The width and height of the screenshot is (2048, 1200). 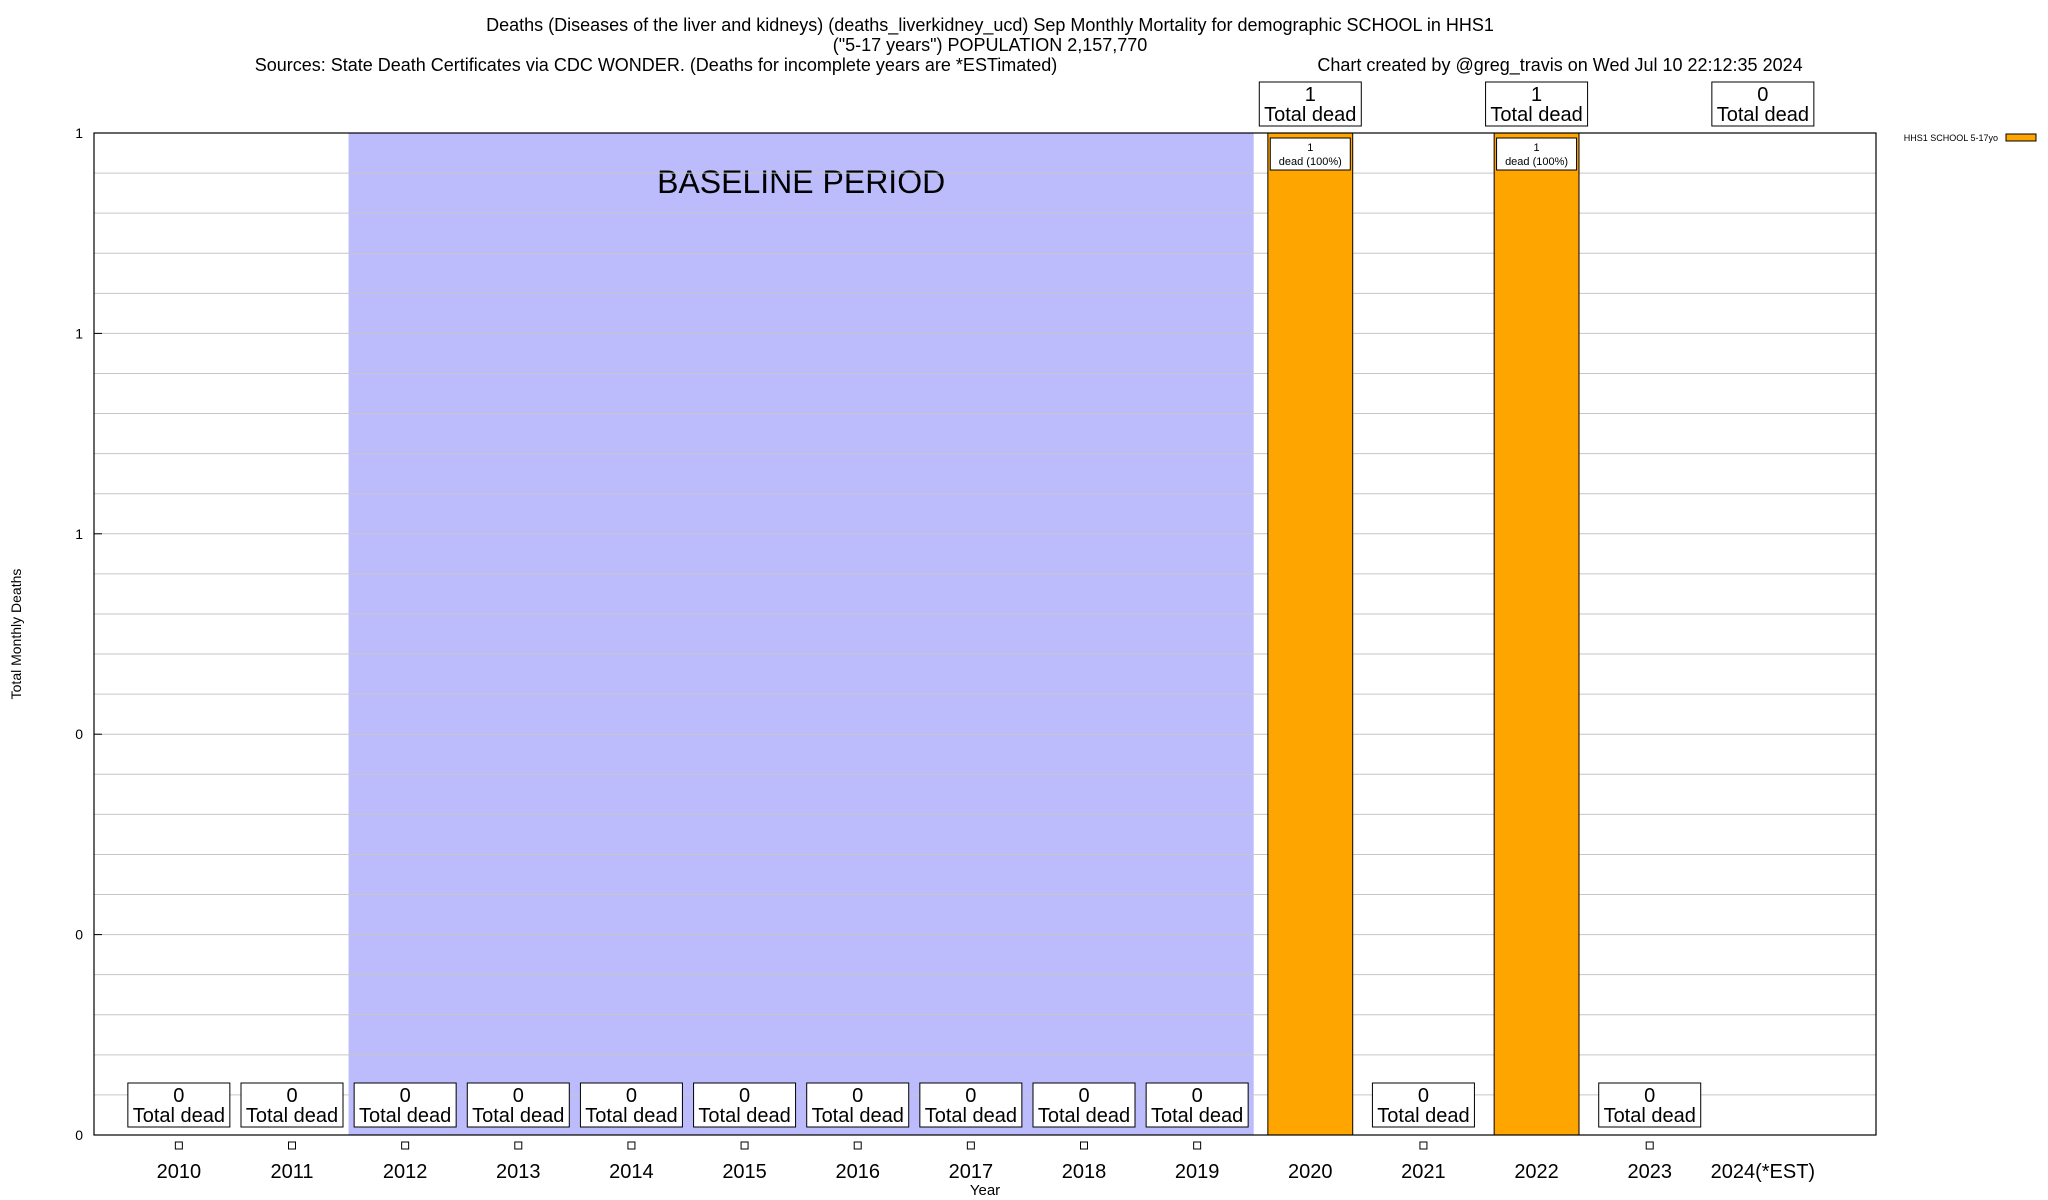 What do you see at coordinates (291, 1172) in the screenshot?
I see `x-tick-label: 2011` at bounding box center [291, 1172].